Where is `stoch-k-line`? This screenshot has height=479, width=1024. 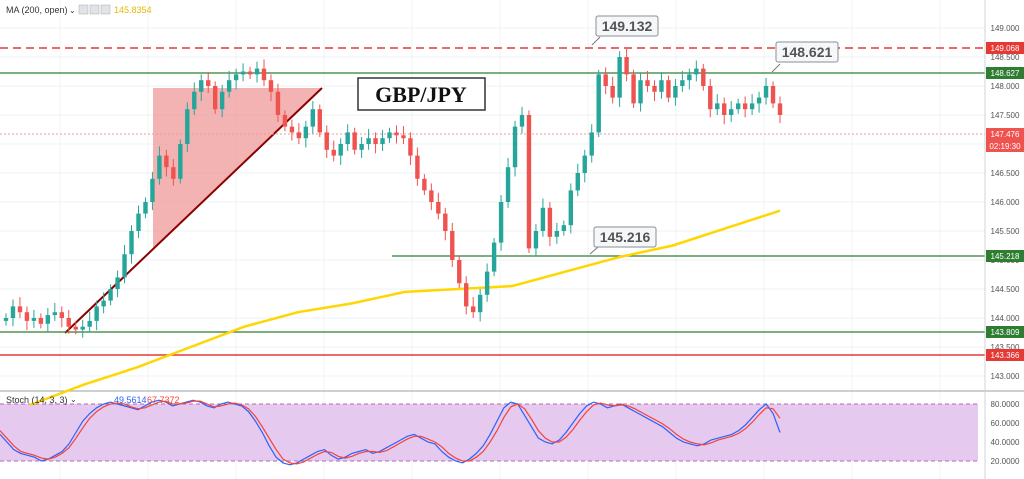 stoch-k-line is located at coordinates (390, 432).